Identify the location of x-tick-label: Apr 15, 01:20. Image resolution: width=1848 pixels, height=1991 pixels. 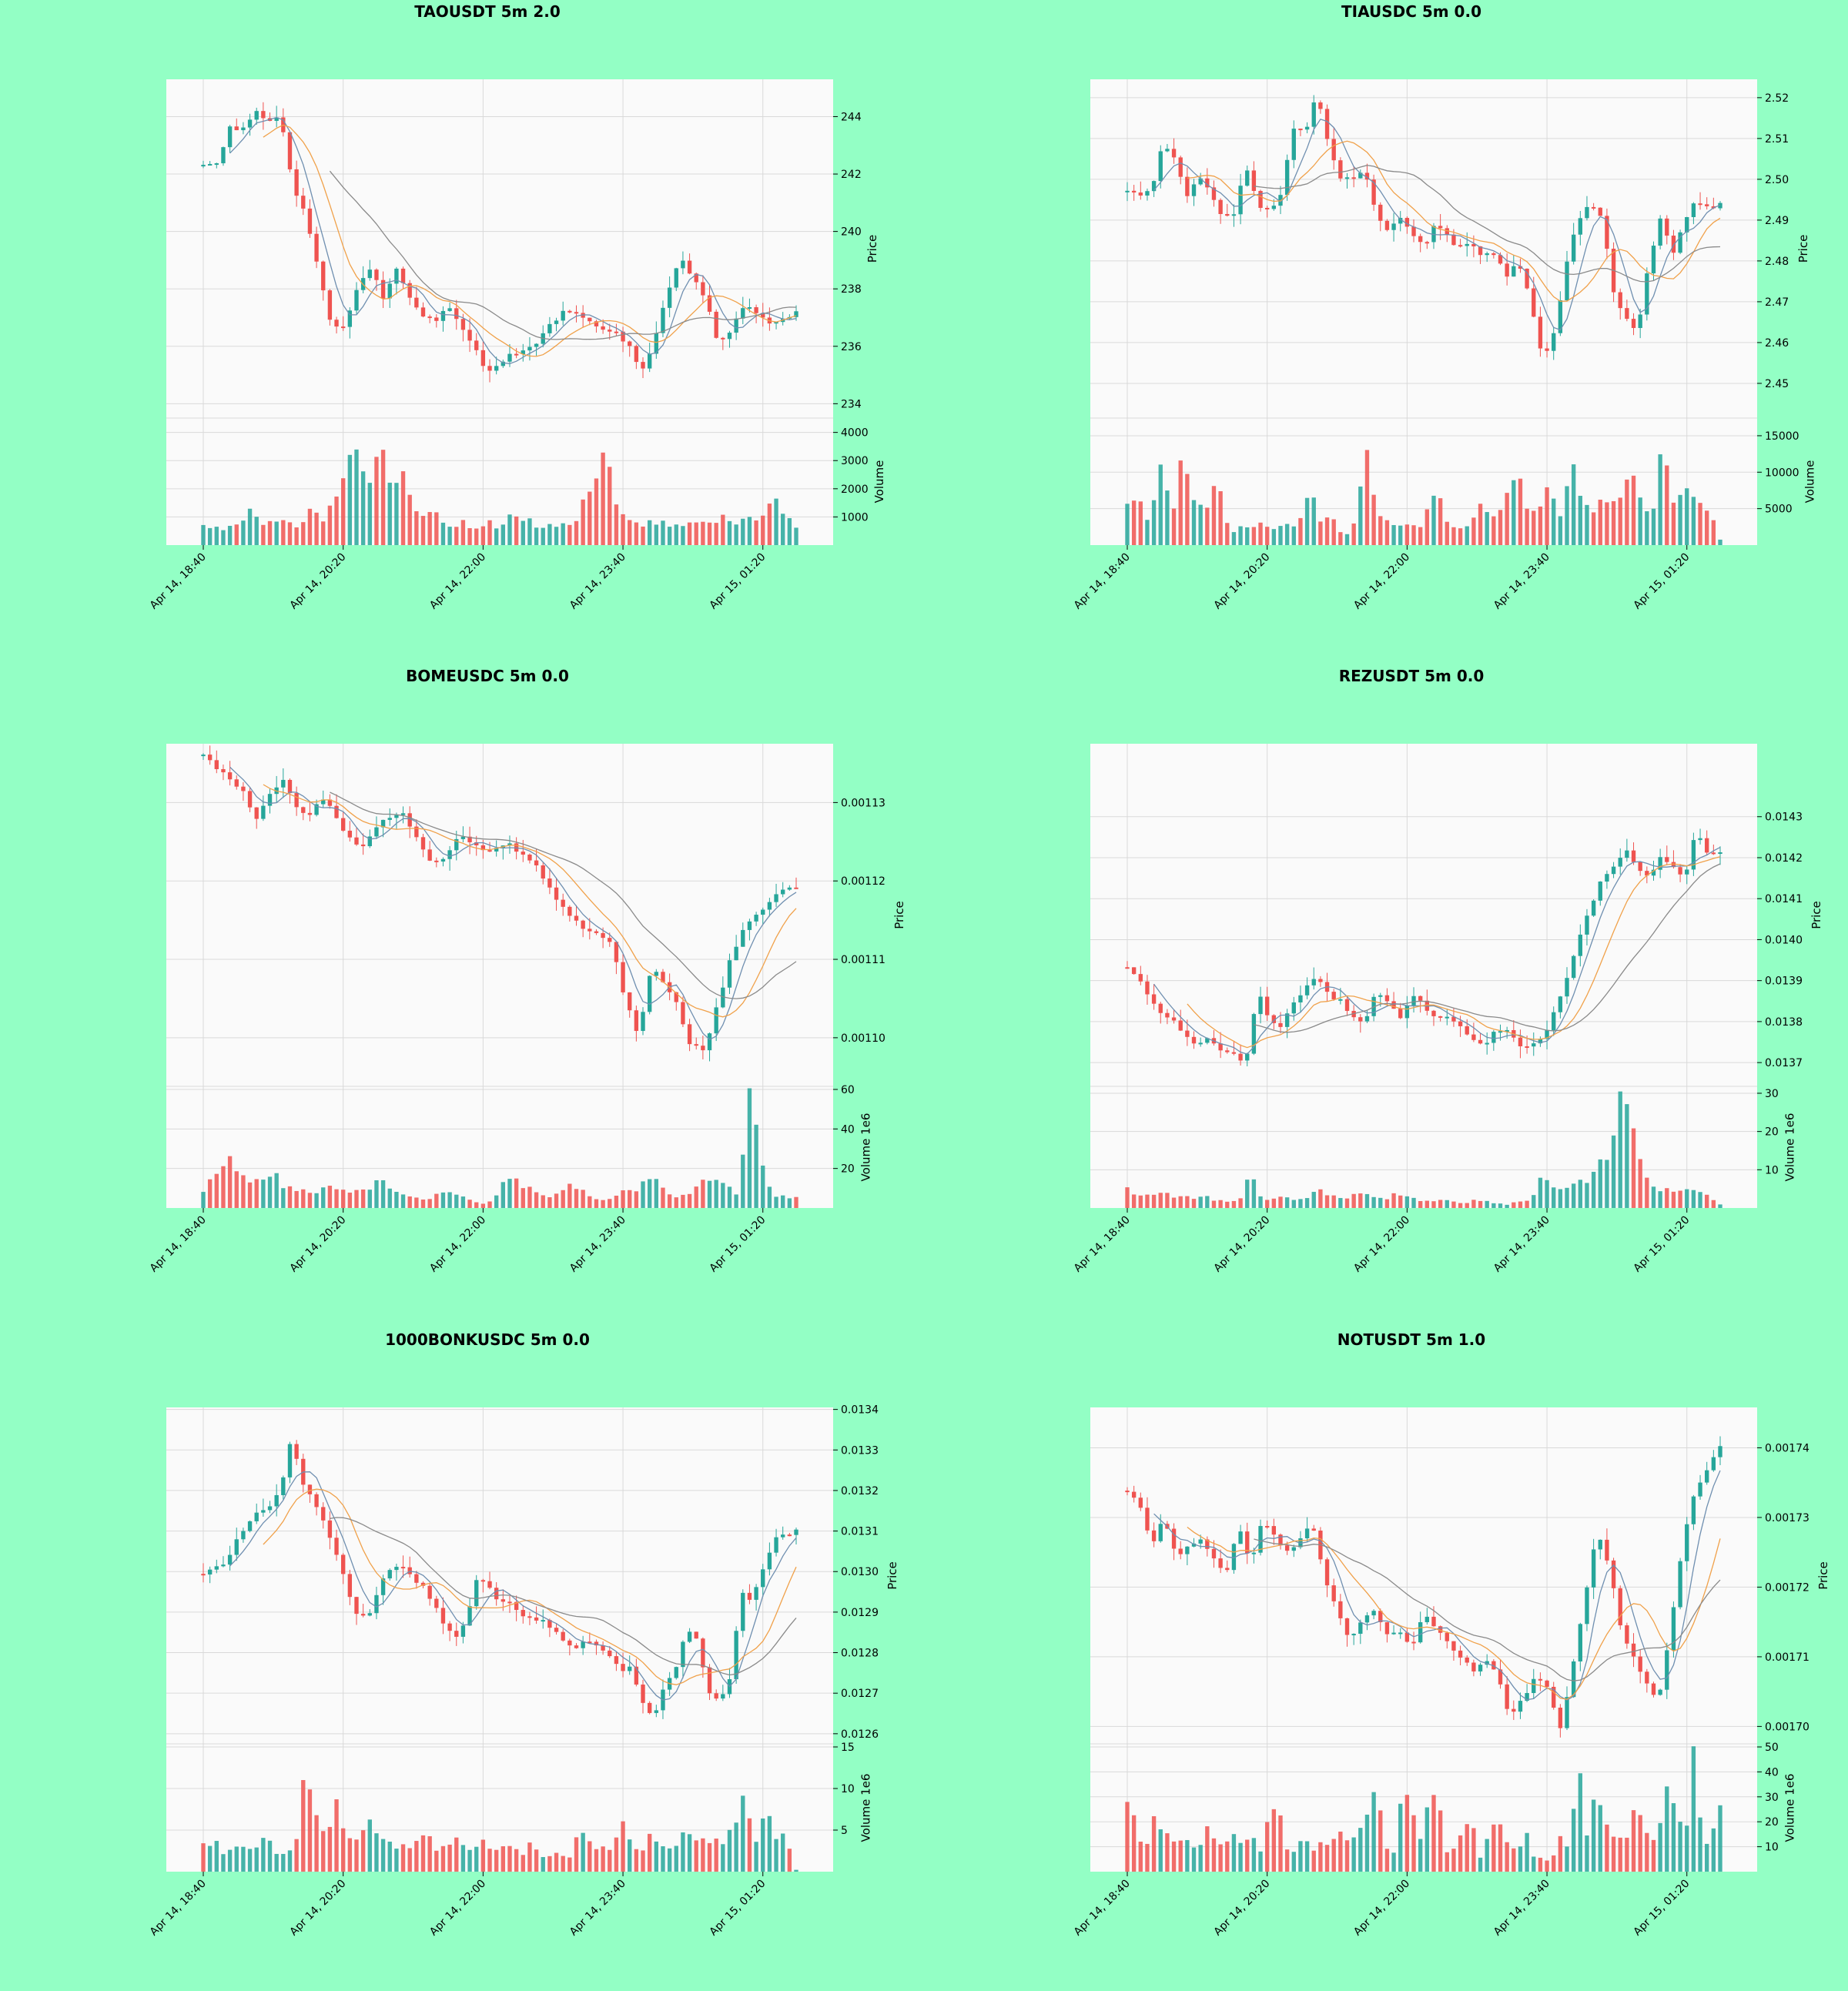
(738, 1908).